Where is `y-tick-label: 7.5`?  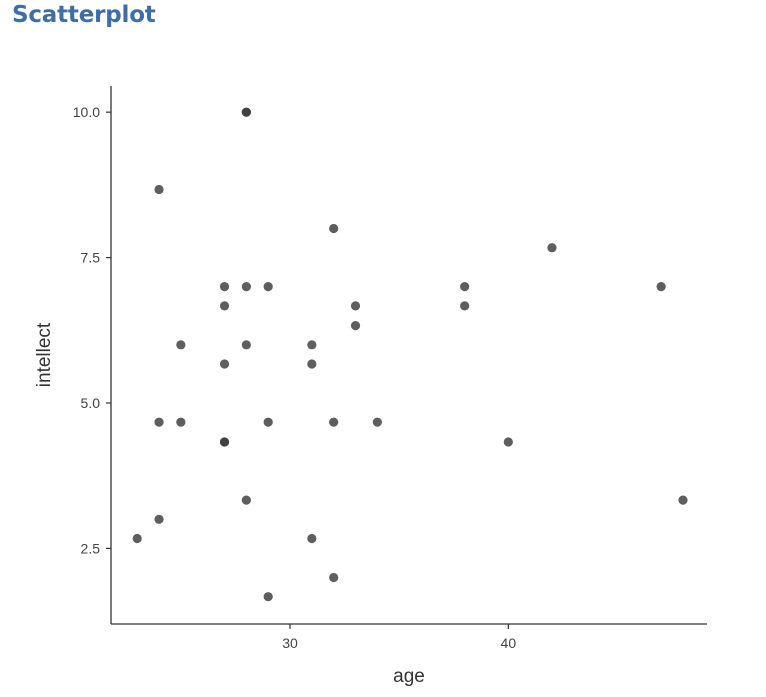
y-tick-label: 7.5 is located at coordinates (91, 258).